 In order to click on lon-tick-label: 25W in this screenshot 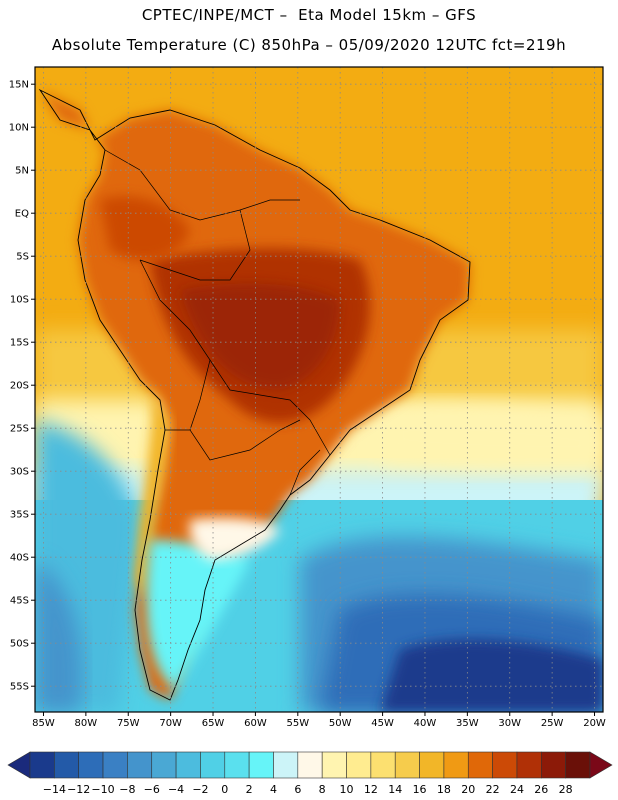, I will do `click(552, 723)`.